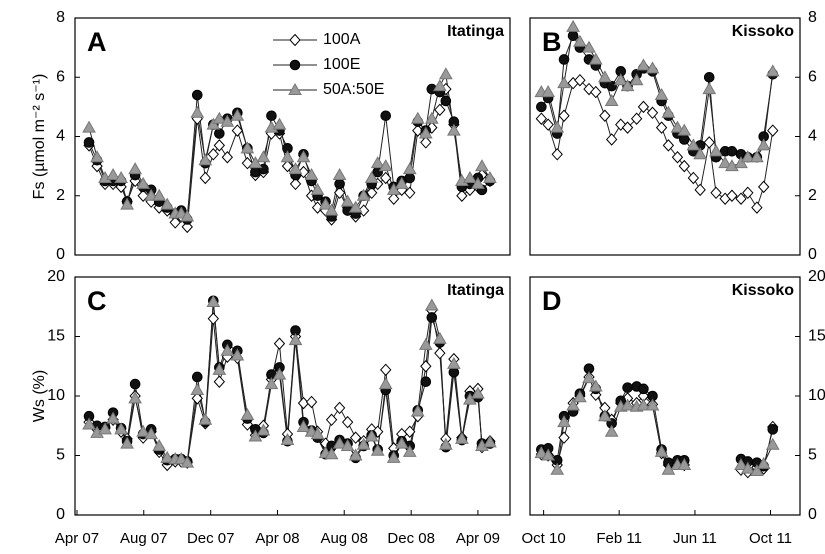  I want to click on x-tick-label: Oct 11, so click(770, 538).